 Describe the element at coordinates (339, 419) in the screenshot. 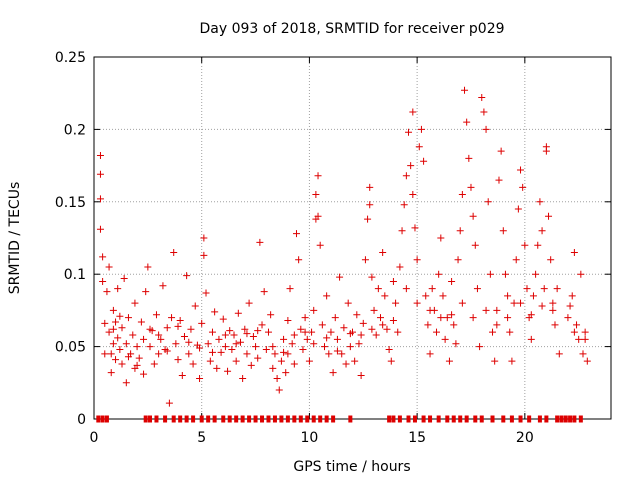

I see `zero-markers` at that location.